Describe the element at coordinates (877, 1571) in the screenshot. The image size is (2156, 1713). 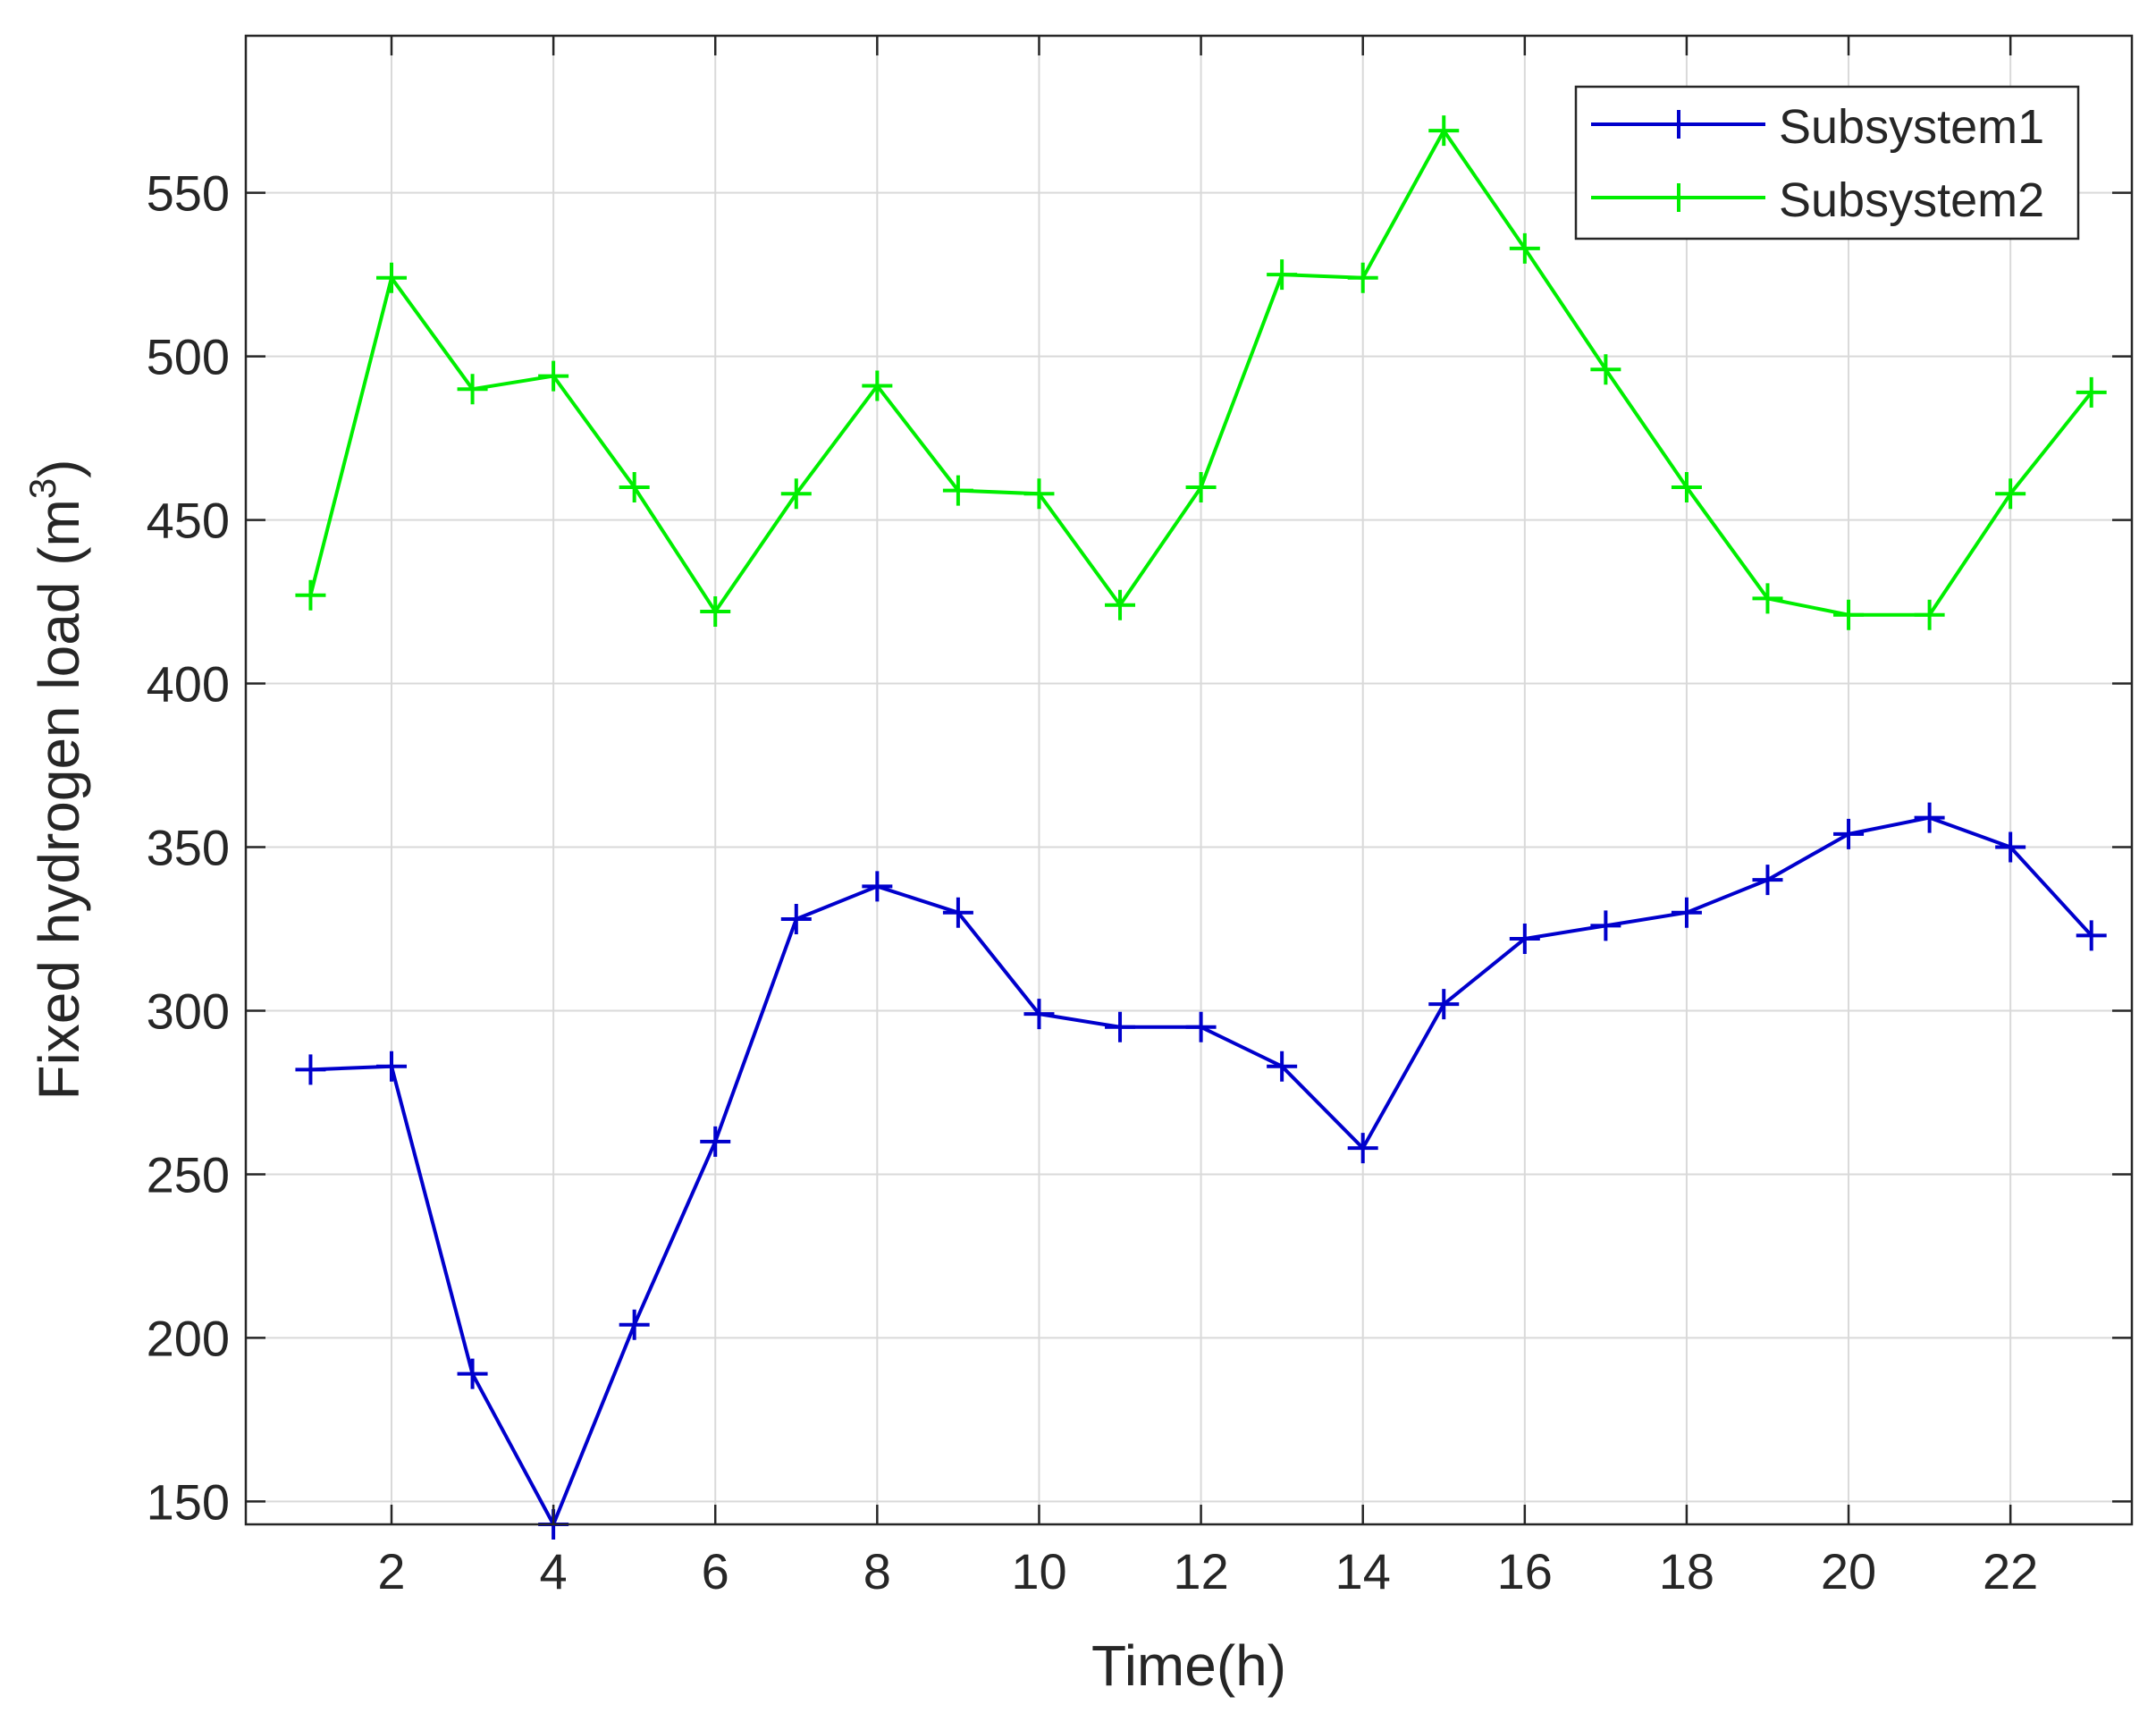
I see `x-tick-label: 8` at that location.